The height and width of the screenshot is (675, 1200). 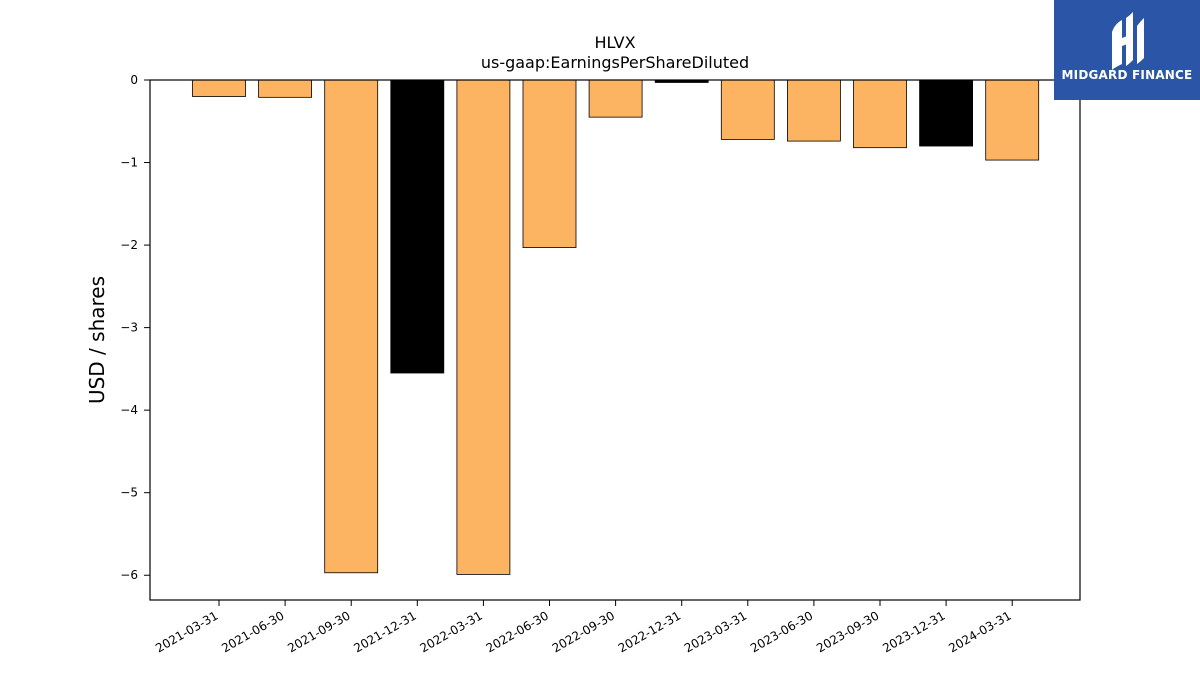 I want to click on y-axis-label: USD / shares, so click(x=97, y=340).